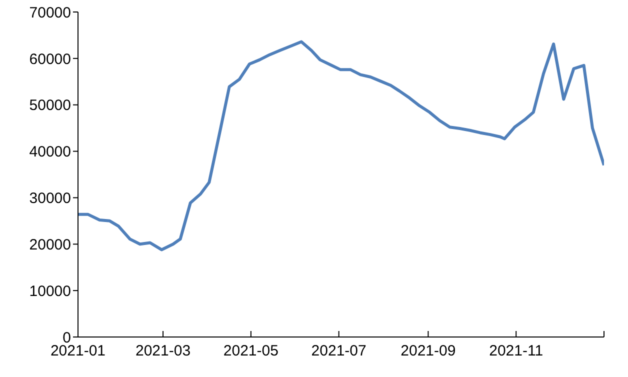 The height and width of the screenshot is (377, 628). I want to click on y-tick-label: 40000, so click(50, 152).